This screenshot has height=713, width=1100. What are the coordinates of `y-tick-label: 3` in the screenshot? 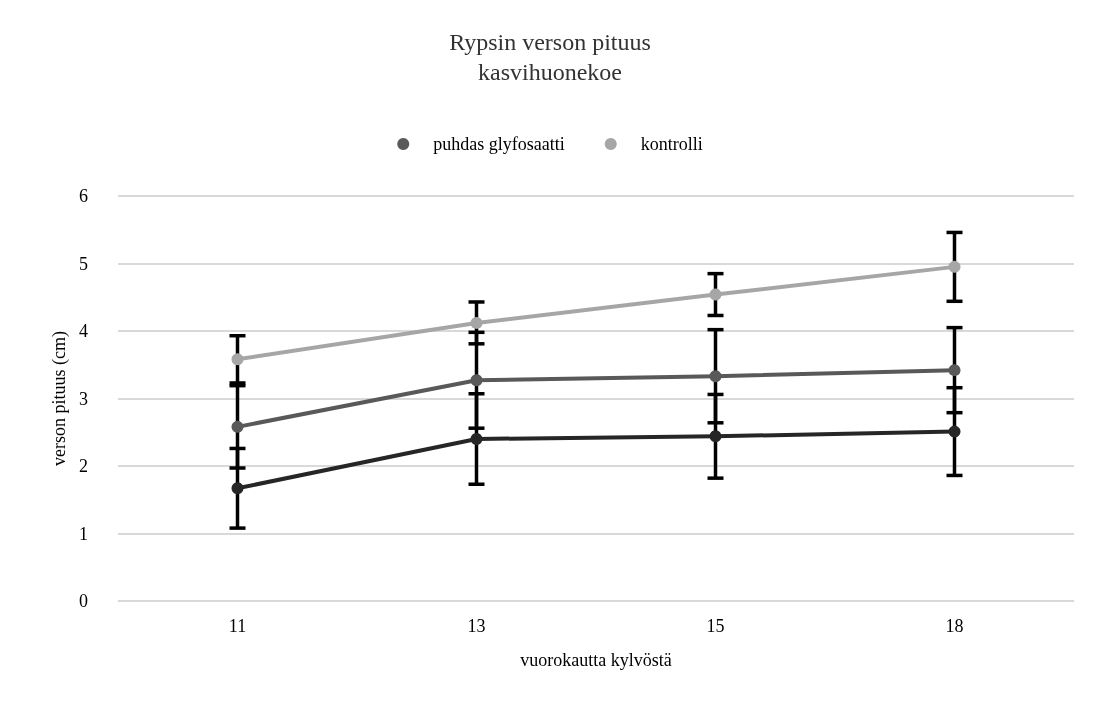 It's located at (83, 398).